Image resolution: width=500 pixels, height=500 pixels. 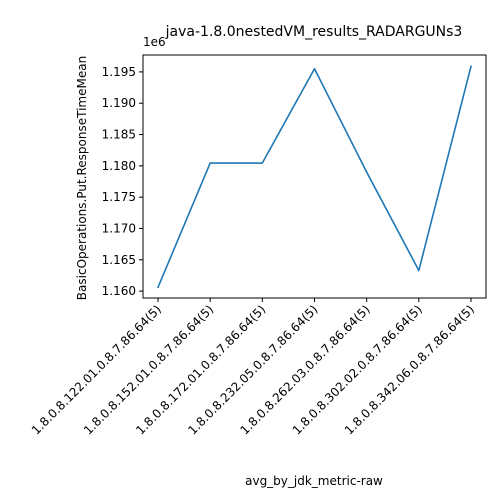 I want to click on chart-title: java-1.8.0nestedVM_results_RADARGUNs3, so click(x=314, y=32).